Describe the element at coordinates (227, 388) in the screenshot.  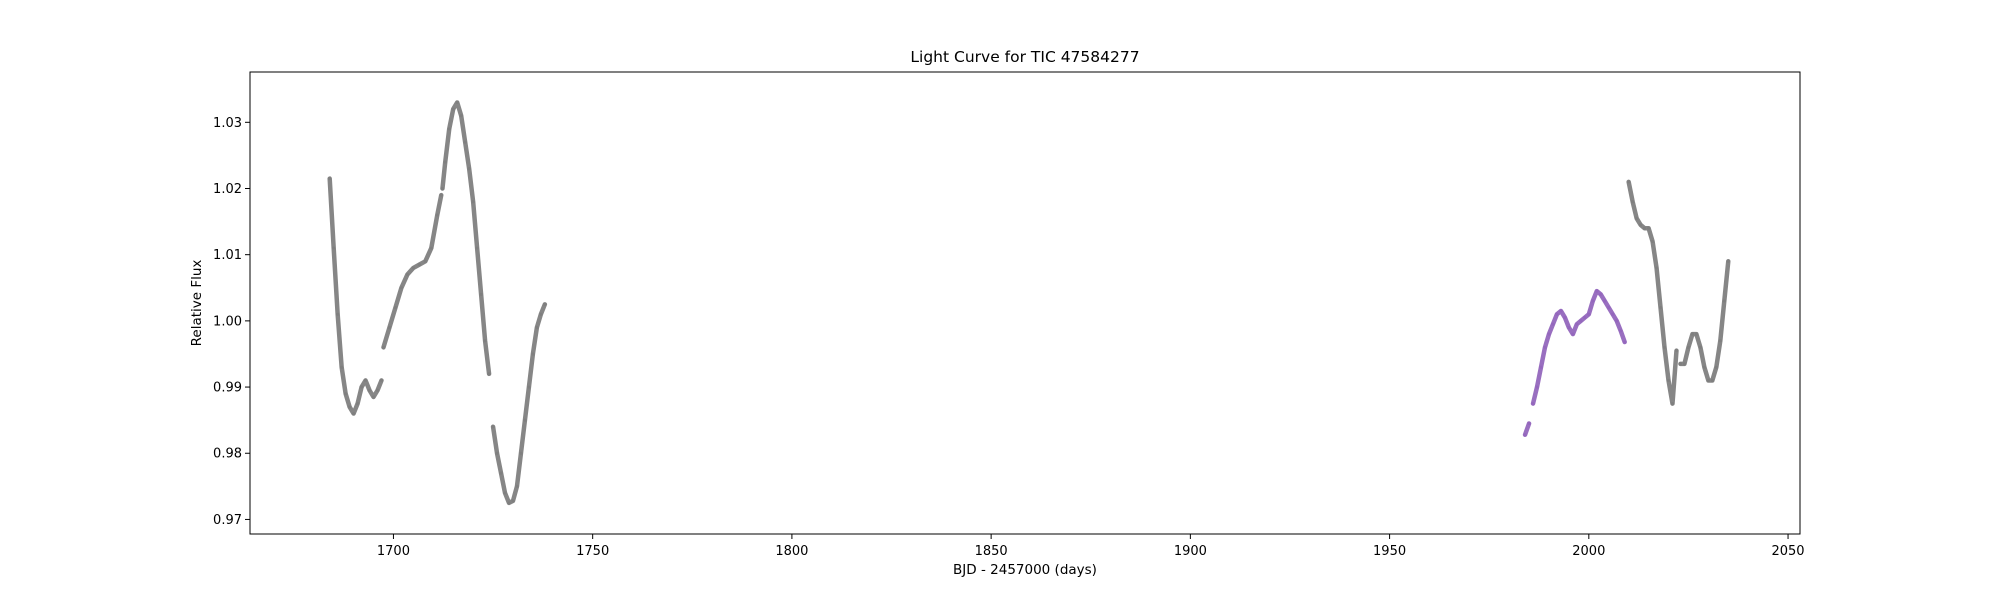
I see `y-tick-label: 0.99` at that location.